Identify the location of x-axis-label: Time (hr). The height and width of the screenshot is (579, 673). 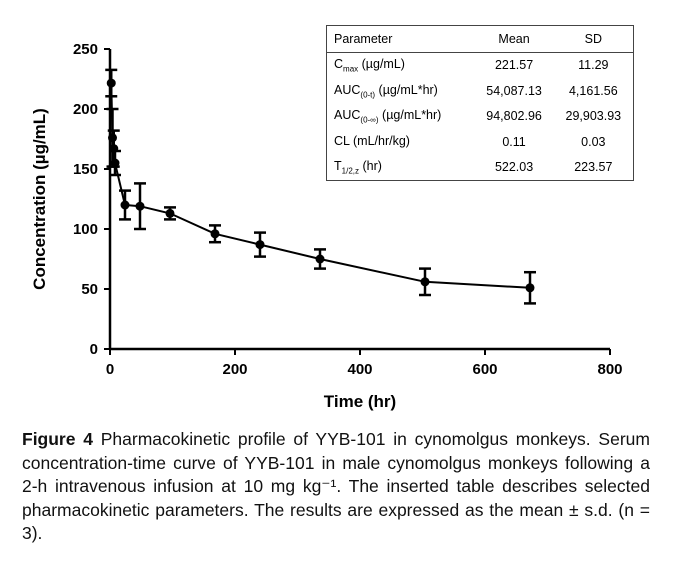
(360, 401).